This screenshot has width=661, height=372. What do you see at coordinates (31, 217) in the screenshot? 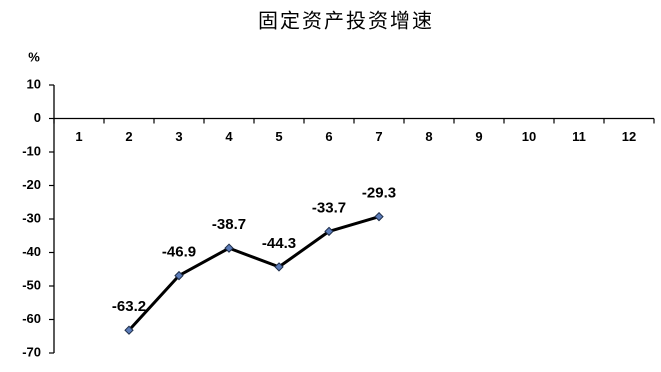
I see `y-tick-label: -30` at bounding box center [31, 217].